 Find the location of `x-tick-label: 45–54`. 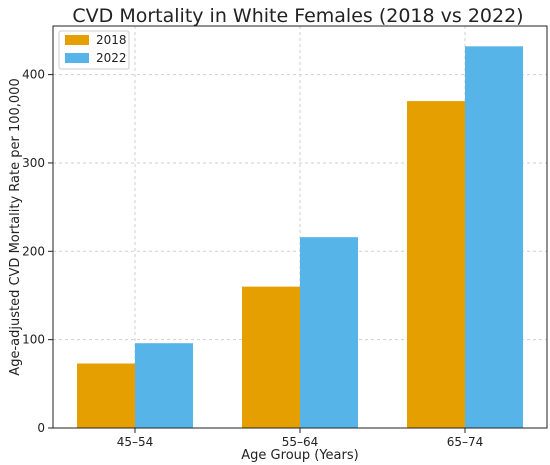

x-tick-label: 45–54 is located at coordinates (135, 442).